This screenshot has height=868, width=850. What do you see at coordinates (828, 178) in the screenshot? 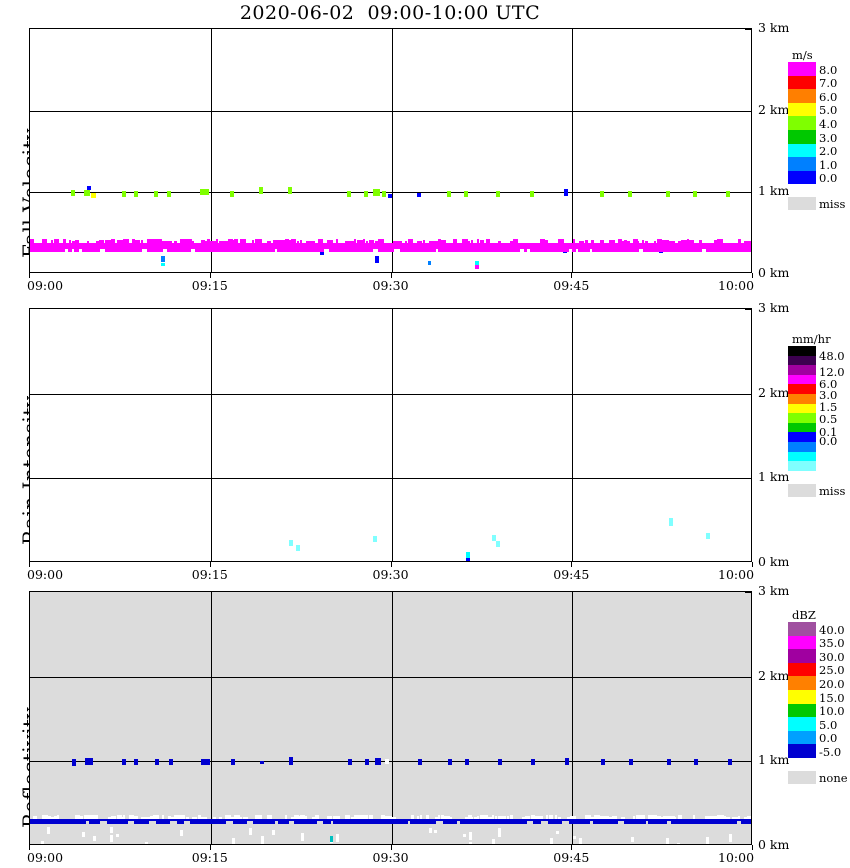
I see `colorbar-tick-label: 0.0` at bounding box center [828, 178].